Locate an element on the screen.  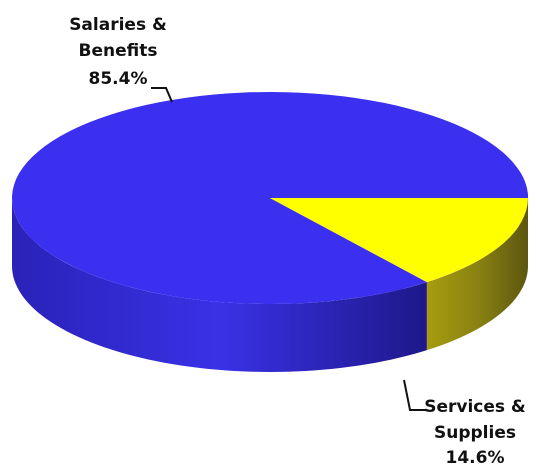
leader-line-services is located at coordinates (414, 395).